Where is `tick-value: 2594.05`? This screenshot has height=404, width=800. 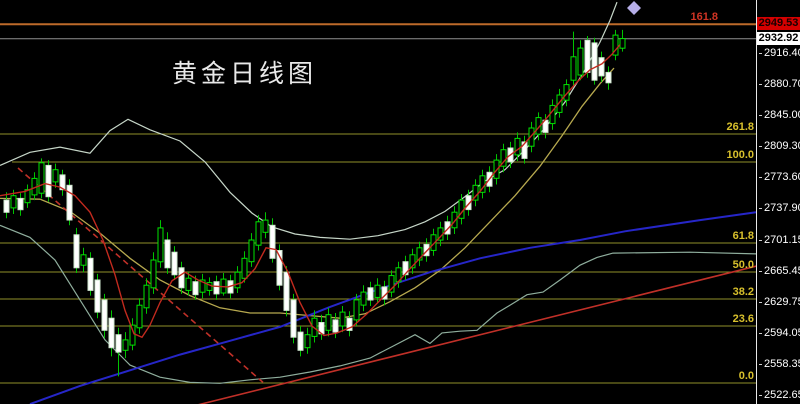 tick-value: 2594.05 is located at coordinates (782, 333).